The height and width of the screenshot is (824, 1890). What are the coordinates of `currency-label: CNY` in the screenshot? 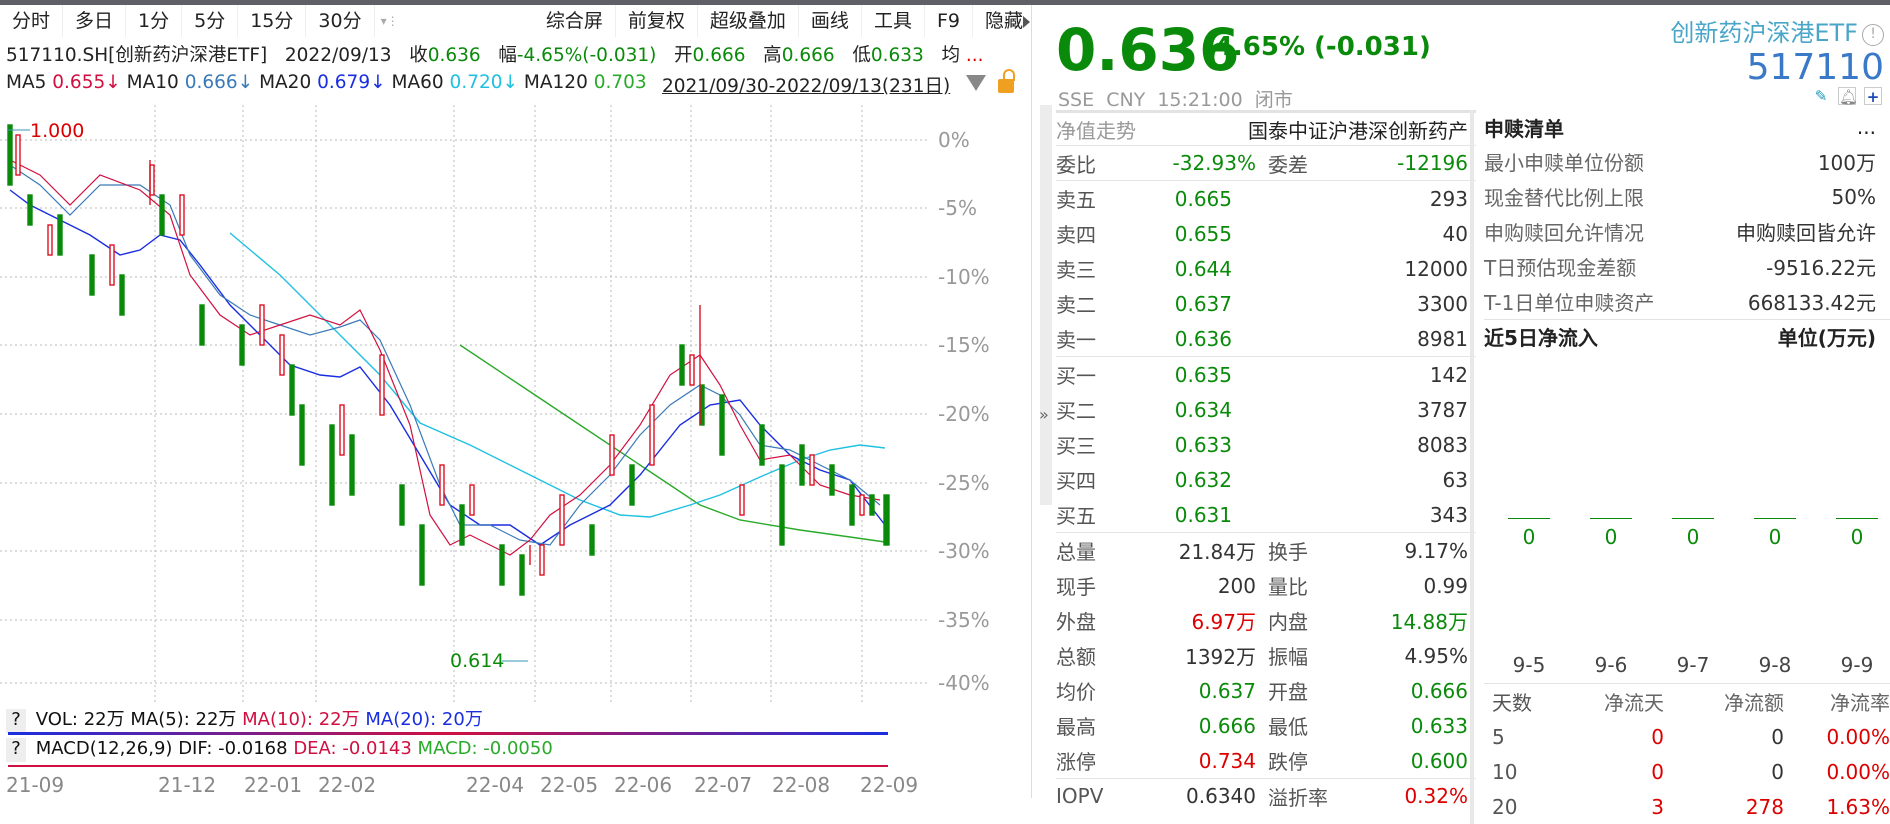 It's located at (1126, 100).